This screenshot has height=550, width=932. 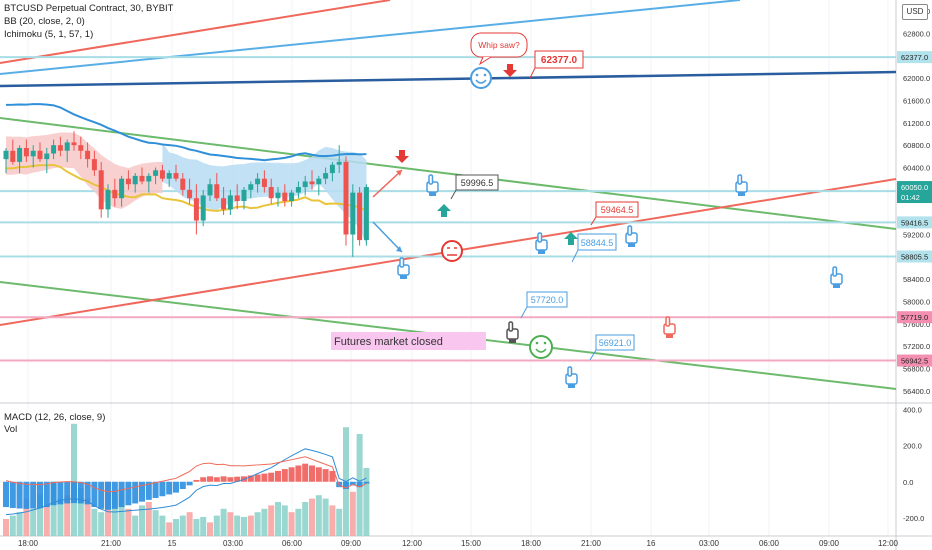 I want to click on time-tick-label: 18:00, so click(x=28, y=543).